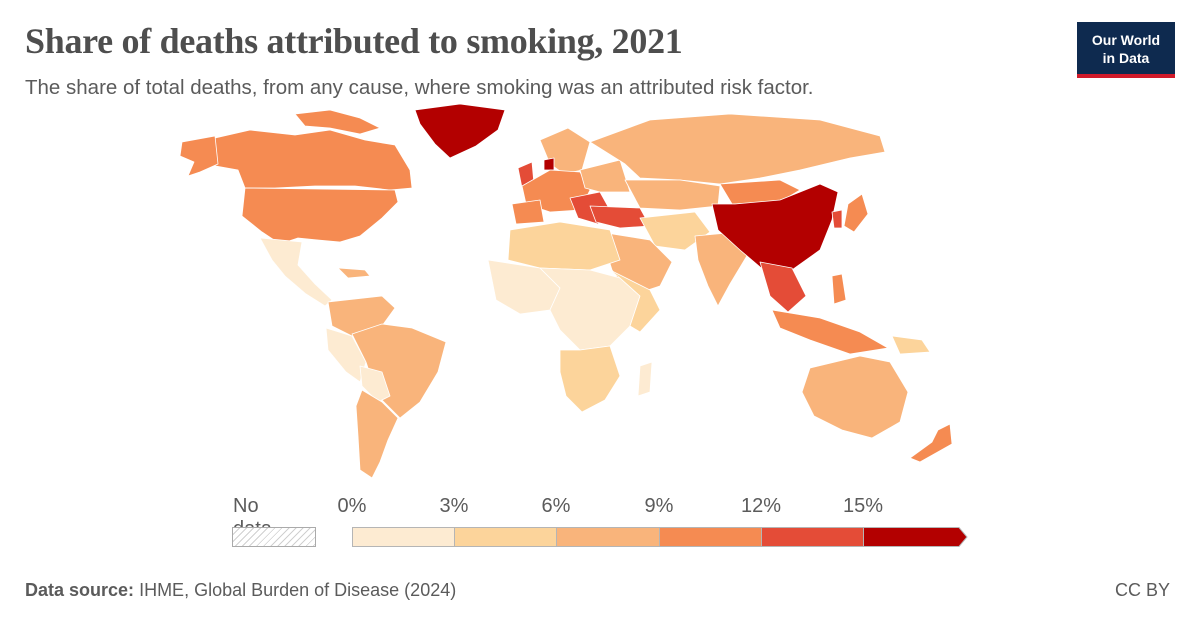 The width and height of the screenshot is (1200, 627). Describe the element at coordinates (737, 149) in the screenshot. I see `map-region-russia` at that location.